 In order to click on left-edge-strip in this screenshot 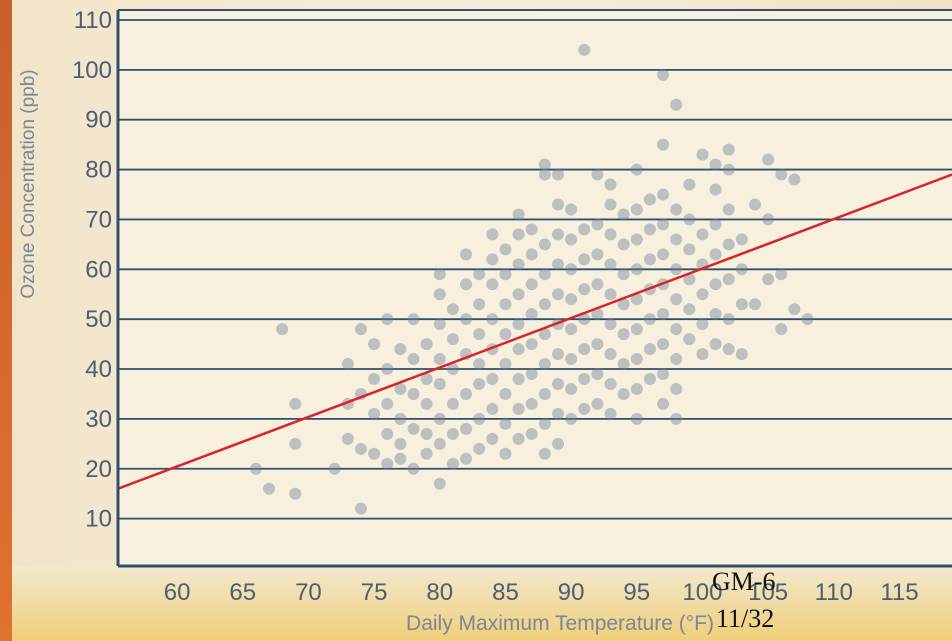, I will do `click(6, 320)`.